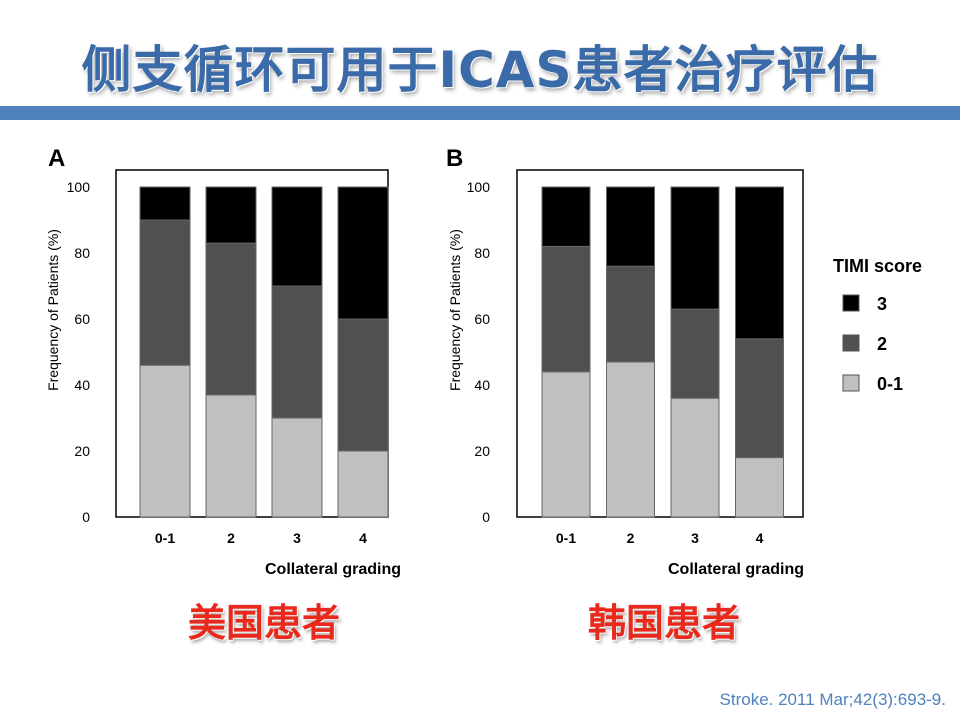 Image resolution: width=960 pixels, height=720 pixels. I want to click on chart-a-xtick-label: 4, so click(363, 538).